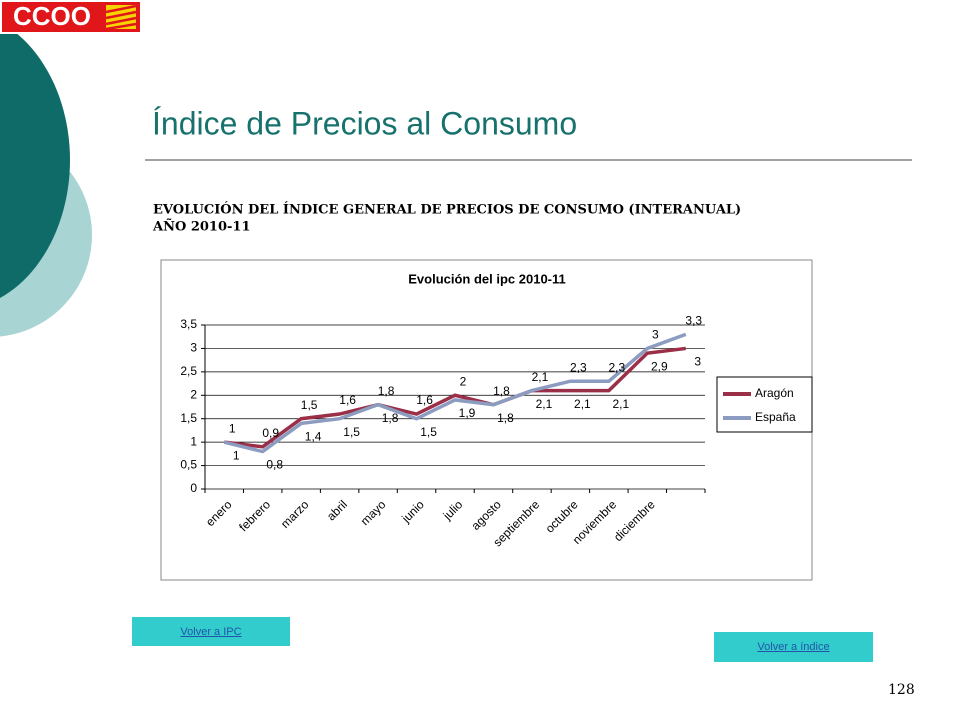  Describe the element at coordinates (193, 441) in the screenshot. I see `y-tick-label: 1` at that location.